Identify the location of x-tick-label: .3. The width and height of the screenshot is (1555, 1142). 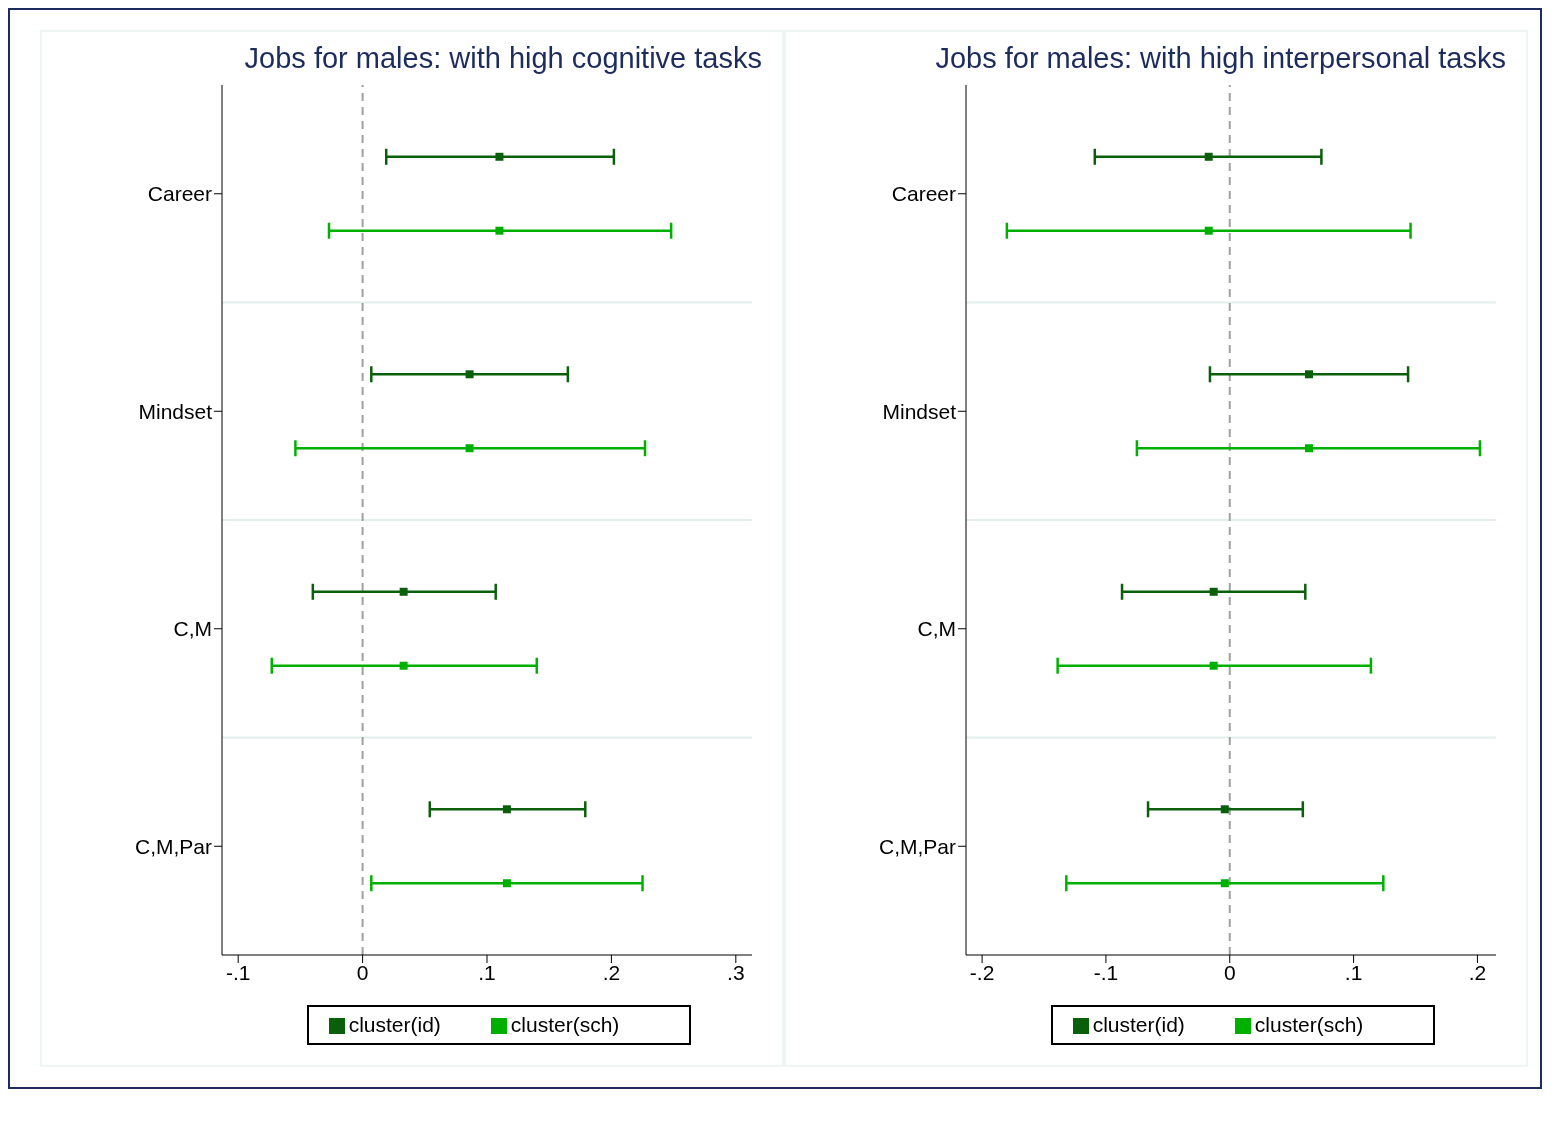
(736, 972).